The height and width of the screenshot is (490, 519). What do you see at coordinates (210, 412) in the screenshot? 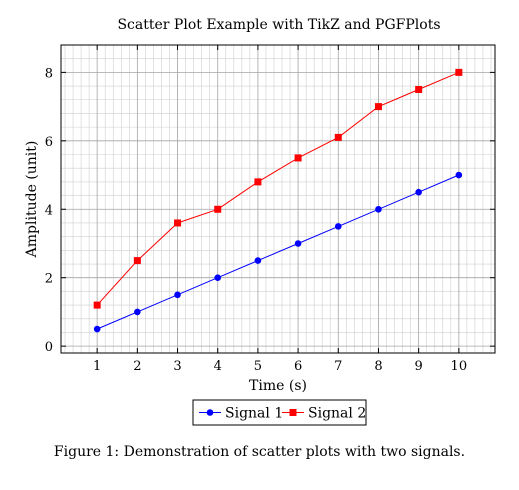
I see `legend-marker-circle` at bounding box center [210, 412].